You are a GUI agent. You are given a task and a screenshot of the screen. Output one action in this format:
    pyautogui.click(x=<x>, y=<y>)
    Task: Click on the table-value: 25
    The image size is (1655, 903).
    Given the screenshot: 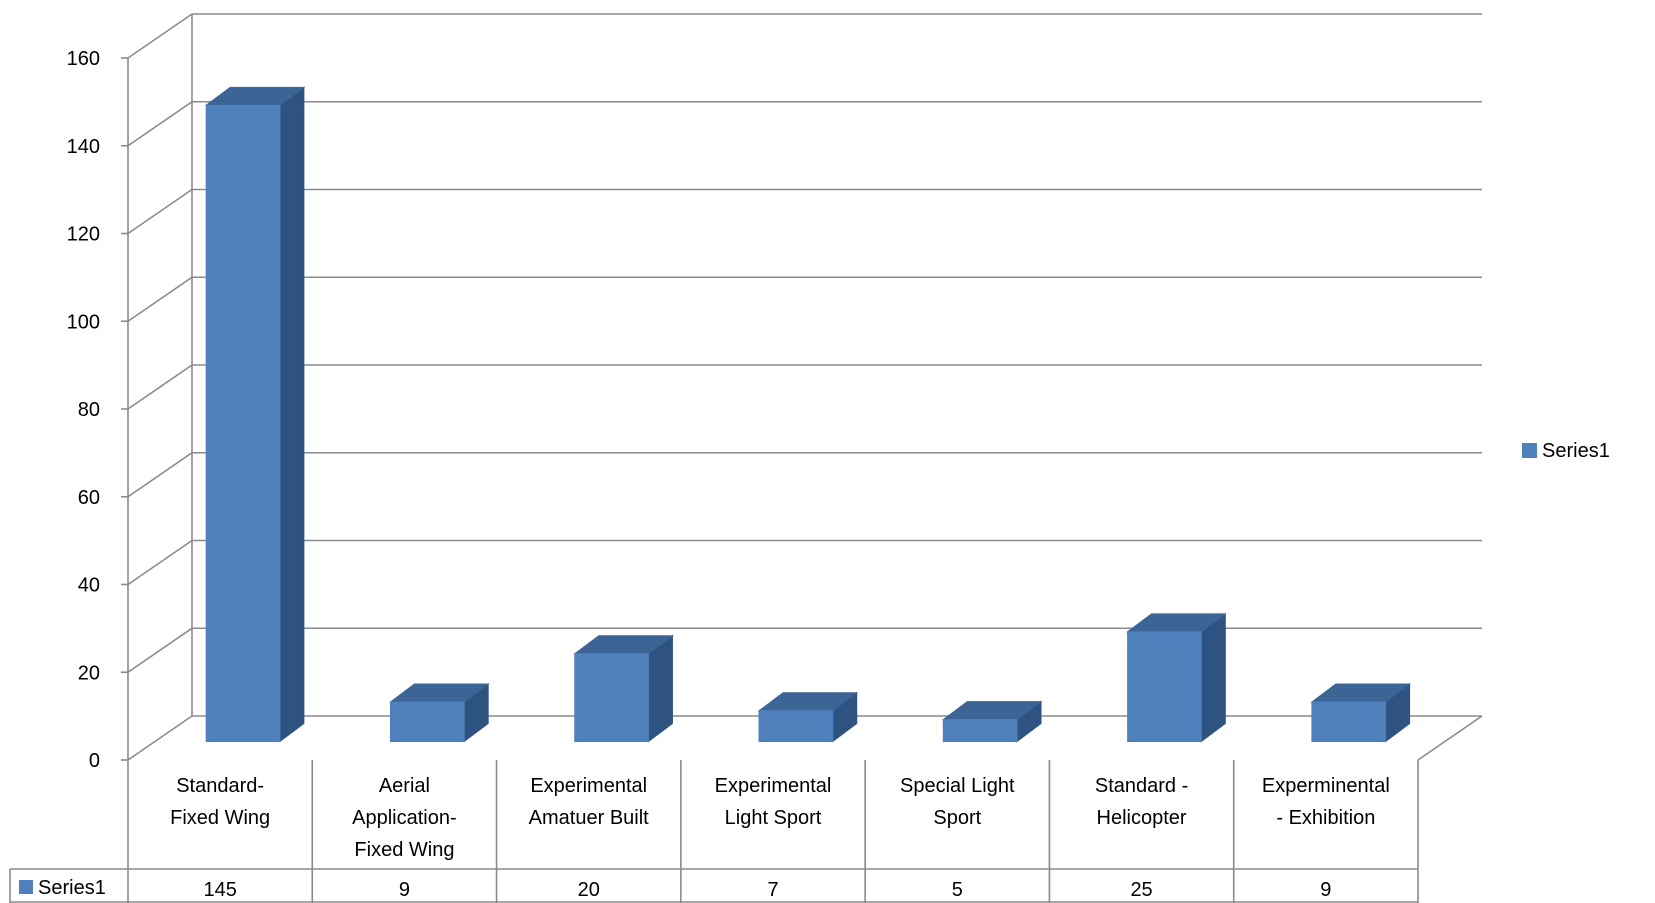 What is the action you would take?
    pyautogui.click(x=1141, y=890)
    